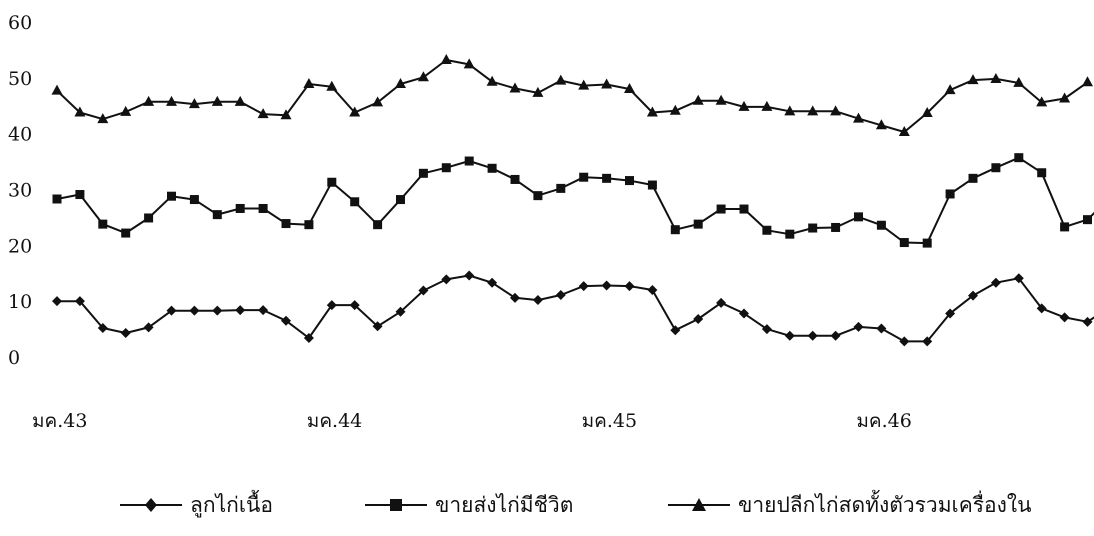 This screenshot has width=1094, height=536. What do you see at coordinates (20, 79) in the screenshot?
I see `y-tick-label: 50` at bounding box center [20, 79].